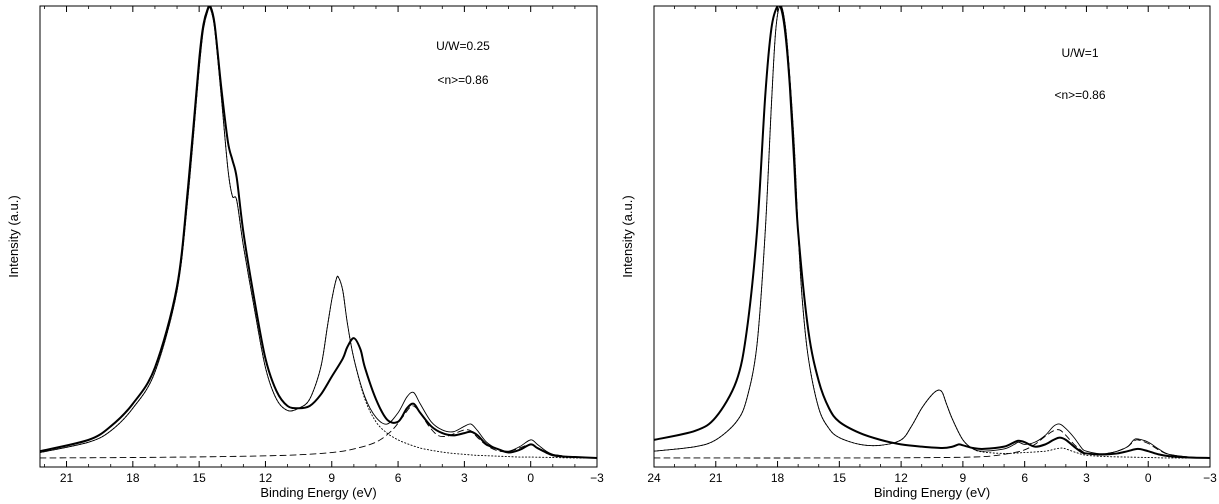 The image size is (1219, 504). I want to click on annotation: U/W=0.25, so click(463, 46).